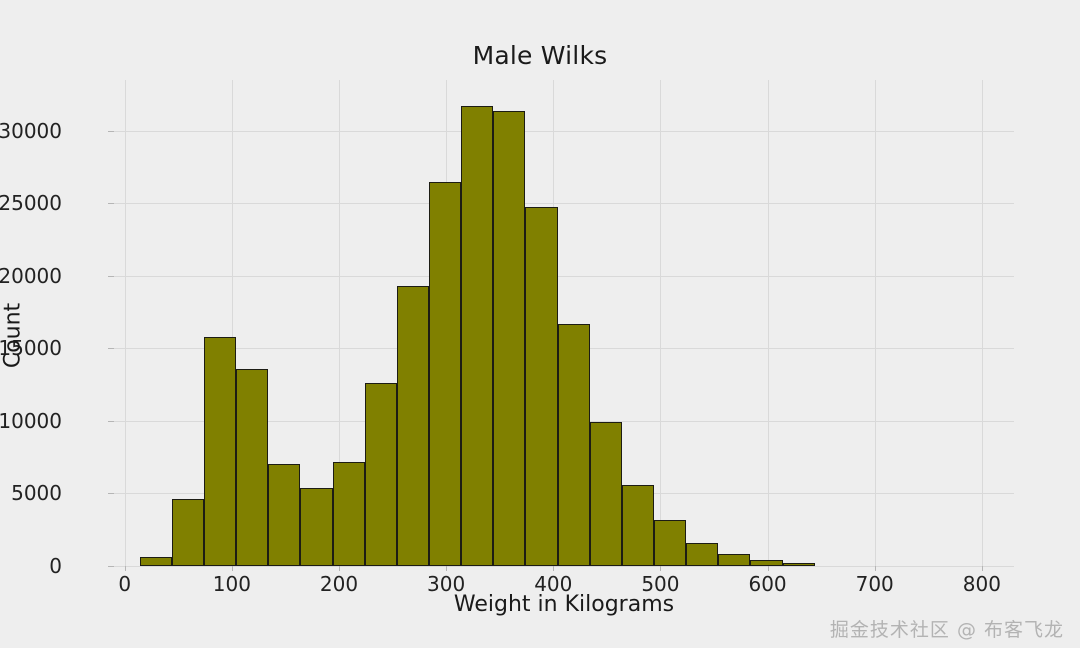  Describe the element at coordinates (660, 584) in the screenshot. I see `x-axis-tick-label: 500` at that location.